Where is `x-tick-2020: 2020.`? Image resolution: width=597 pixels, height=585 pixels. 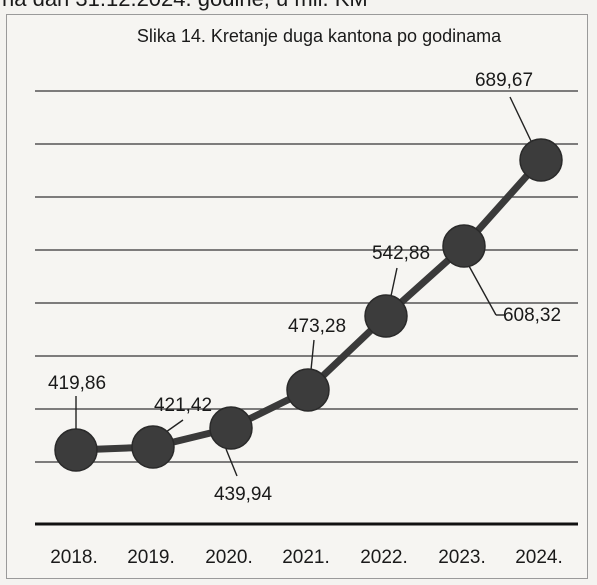 x-tick-2020: 2020. is located at coordinates (229, 557).